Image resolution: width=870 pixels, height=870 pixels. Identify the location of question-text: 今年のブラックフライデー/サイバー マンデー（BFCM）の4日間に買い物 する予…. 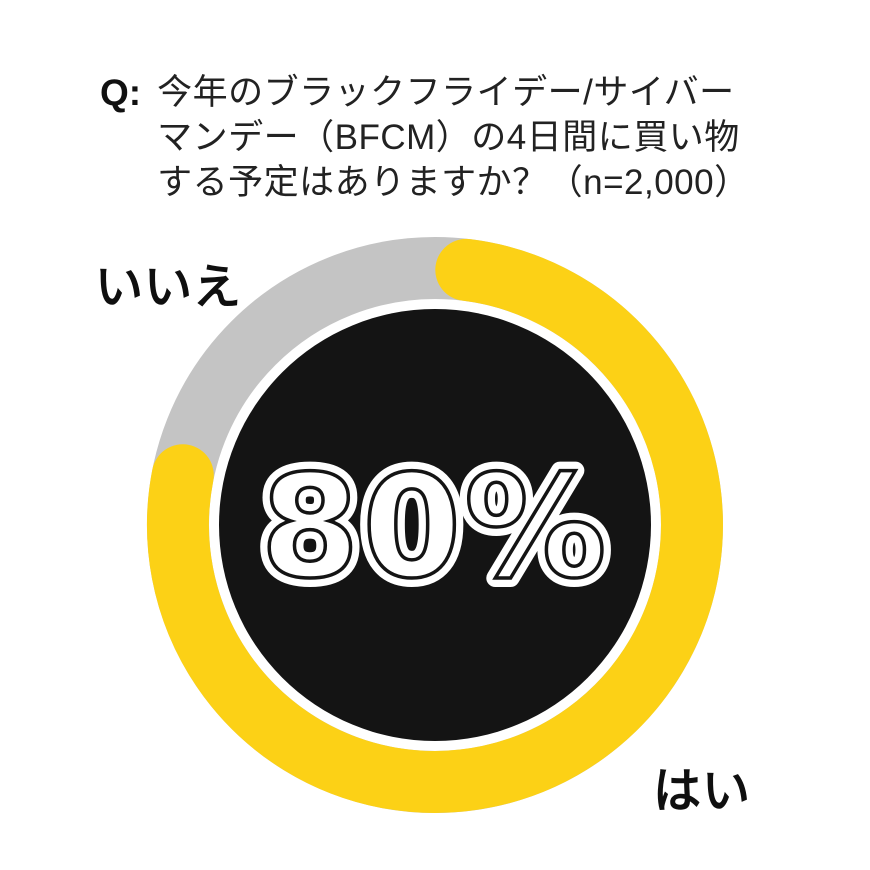
(453, 137).